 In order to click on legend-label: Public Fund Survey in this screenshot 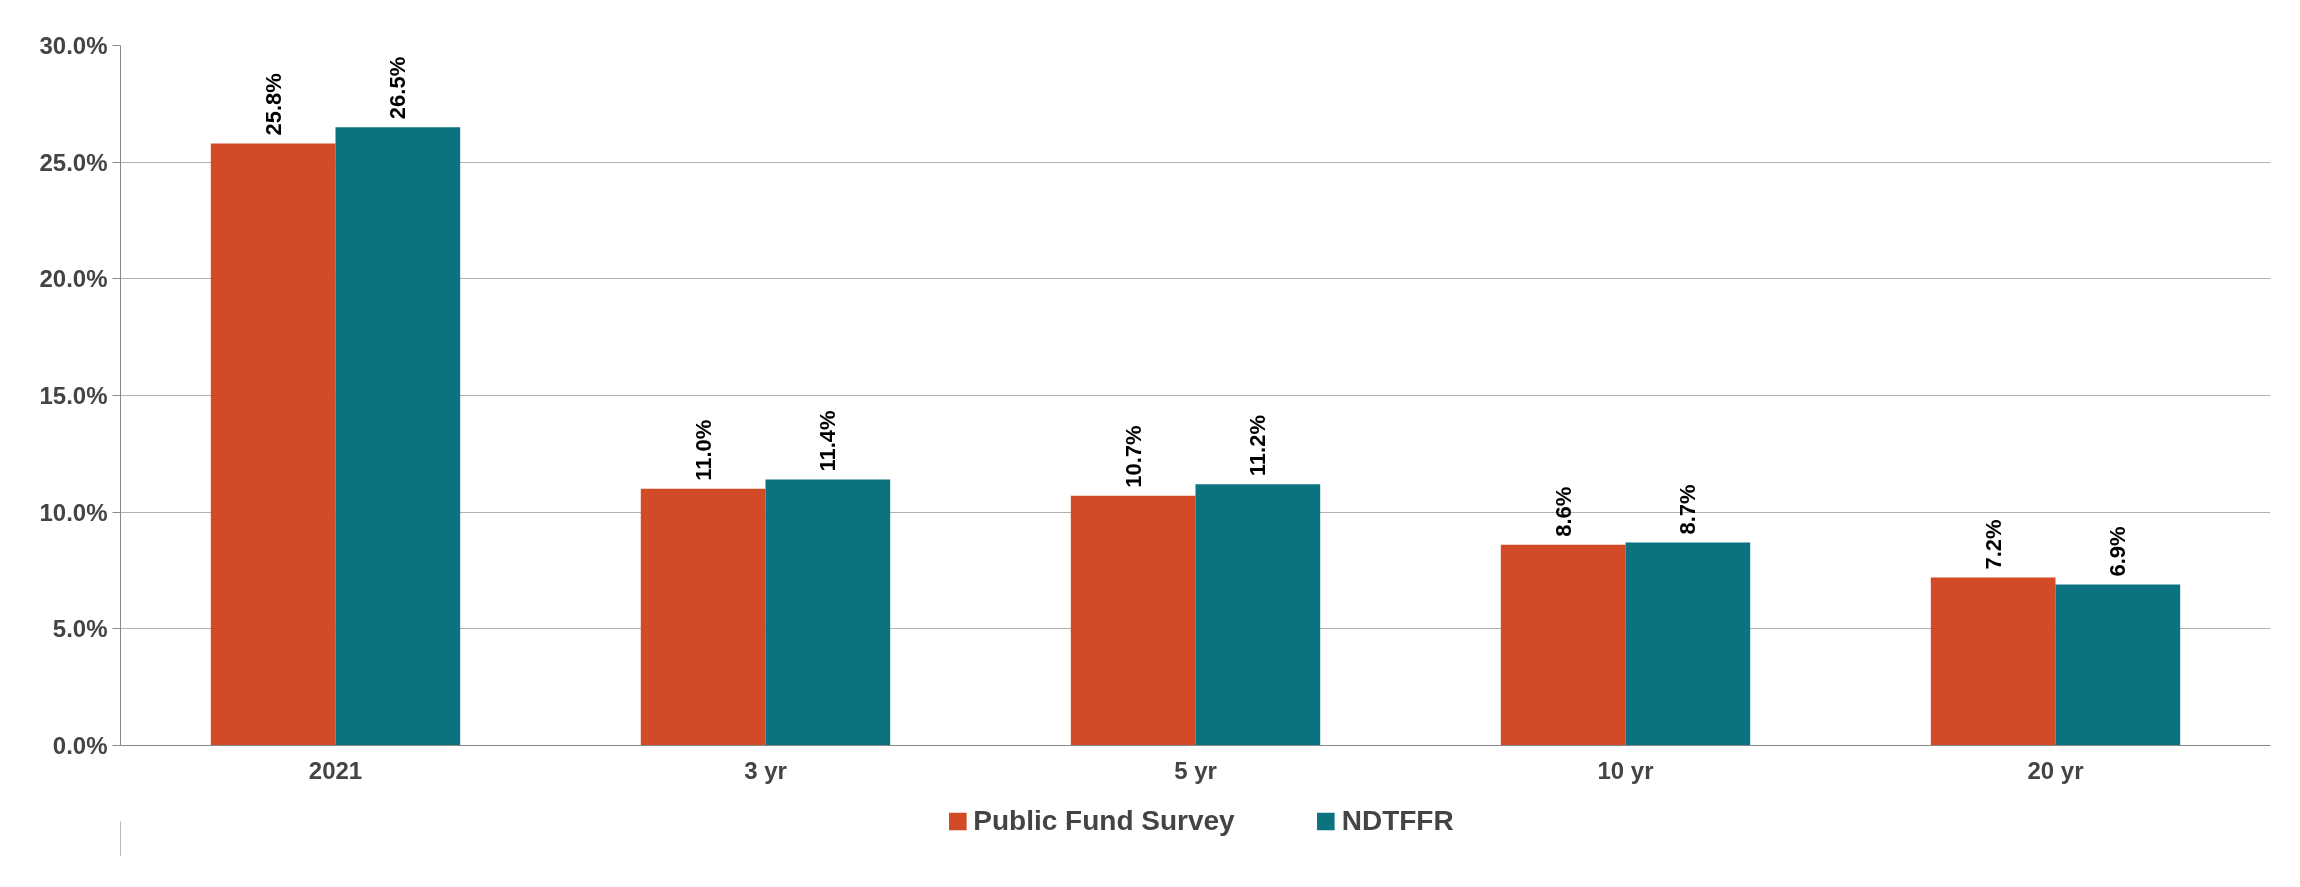, I will do `click(1104, 821)`.